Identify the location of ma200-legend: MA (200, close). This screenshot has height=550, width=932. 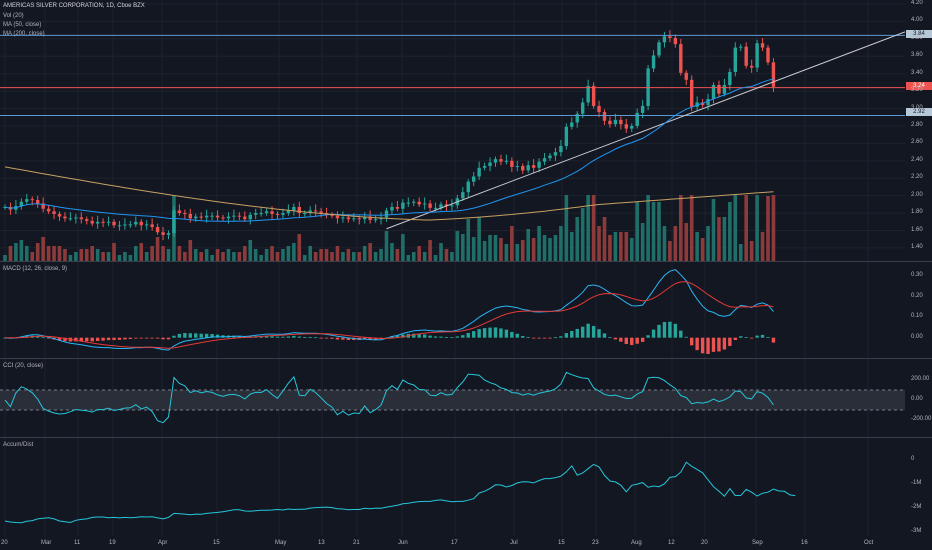
(24, 34).